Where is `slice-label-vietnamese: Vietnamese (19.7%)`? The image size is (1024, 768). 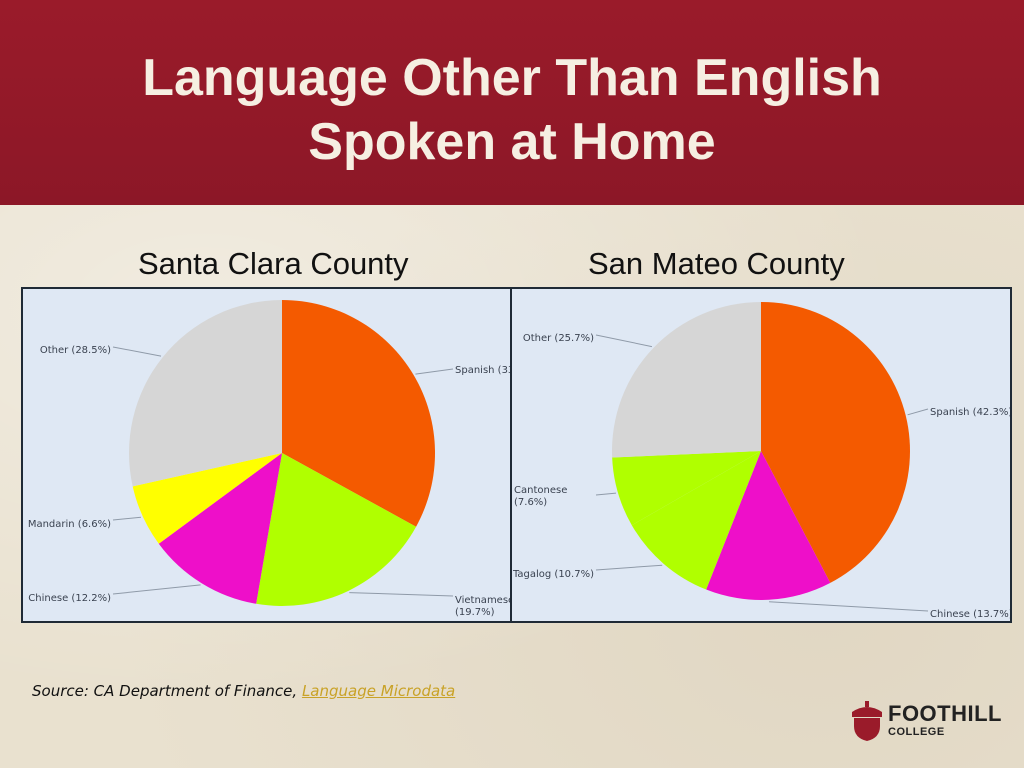
slice-label-vietnamese: Vietnamese (19.7%) is located at coordinates (482, 606).